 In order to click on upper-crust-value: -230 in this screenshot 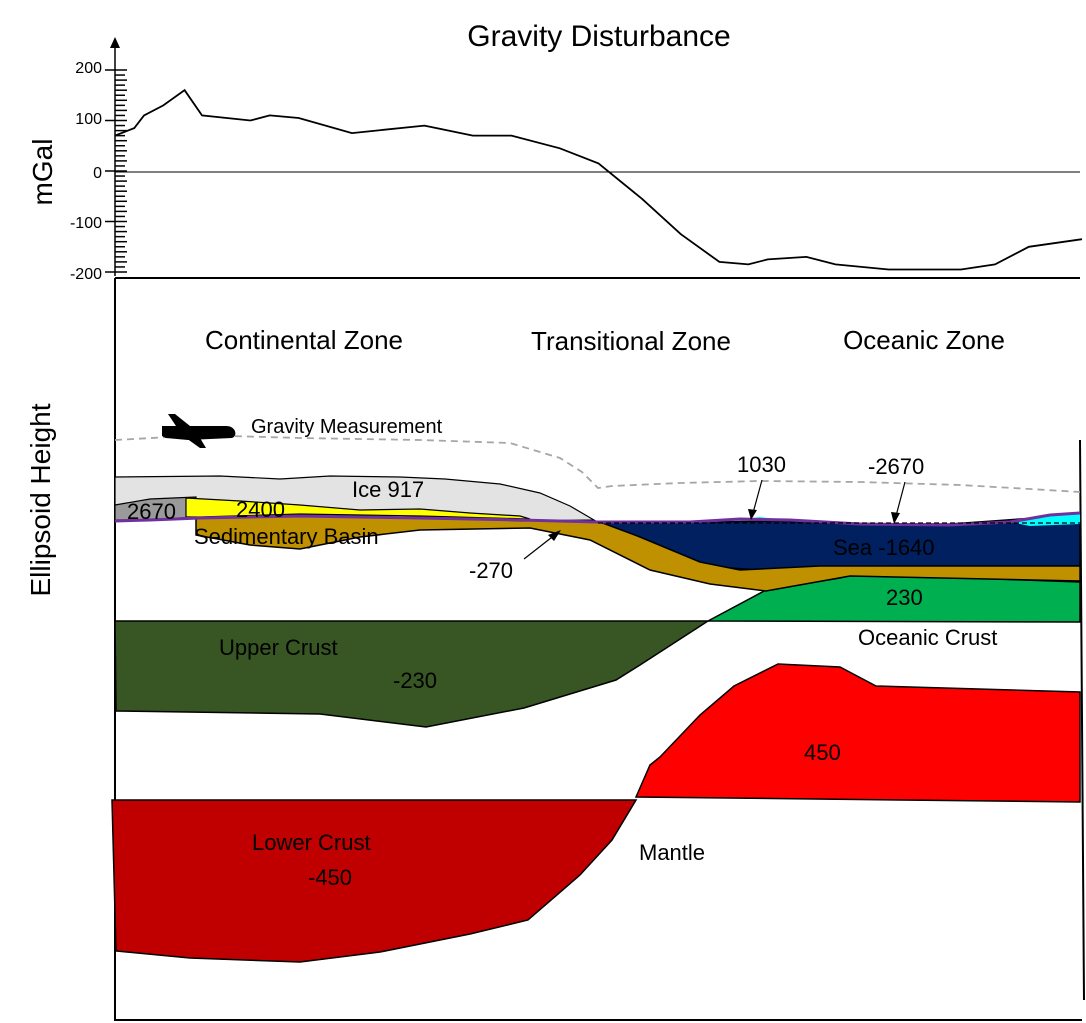, I will do `click(415, 680)`.